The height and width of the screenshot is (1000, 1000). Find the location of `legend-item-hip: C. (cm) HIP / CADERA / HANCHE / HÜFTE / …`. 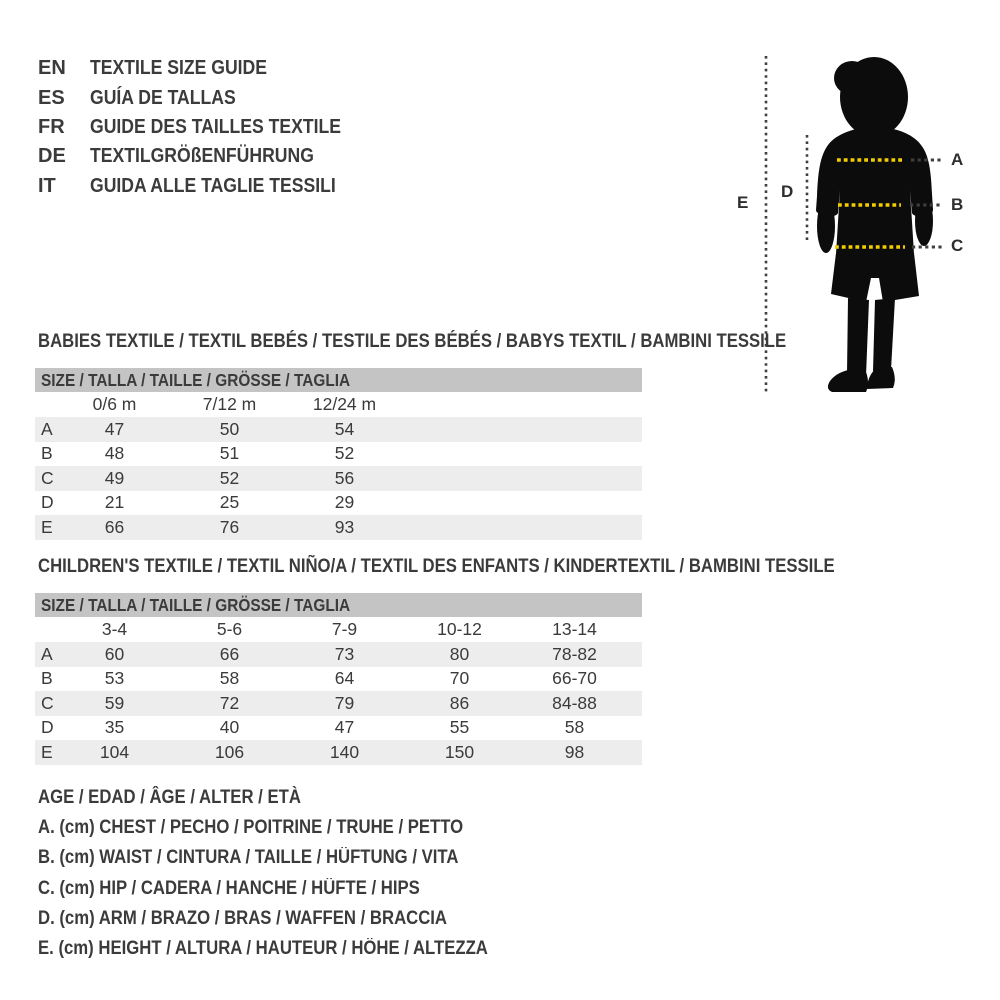

legend-item-hip: C. (cm) HIP / CADERA / HANCHE / HÜFTE / … is located at coordinates (229, 888).